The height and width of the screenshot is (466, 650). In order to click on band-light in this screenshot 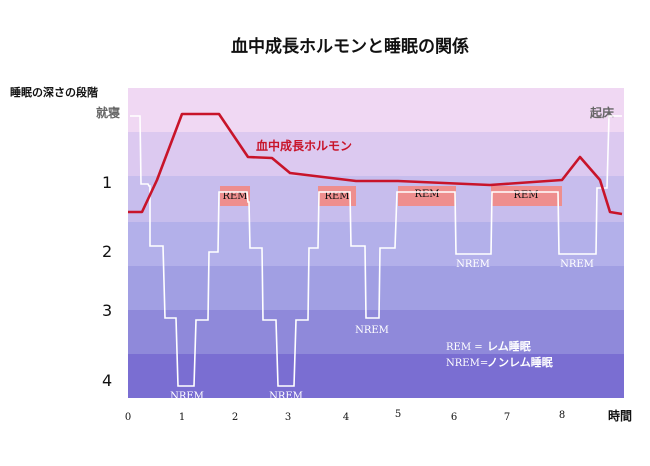, I will do `click(376, 154)`.